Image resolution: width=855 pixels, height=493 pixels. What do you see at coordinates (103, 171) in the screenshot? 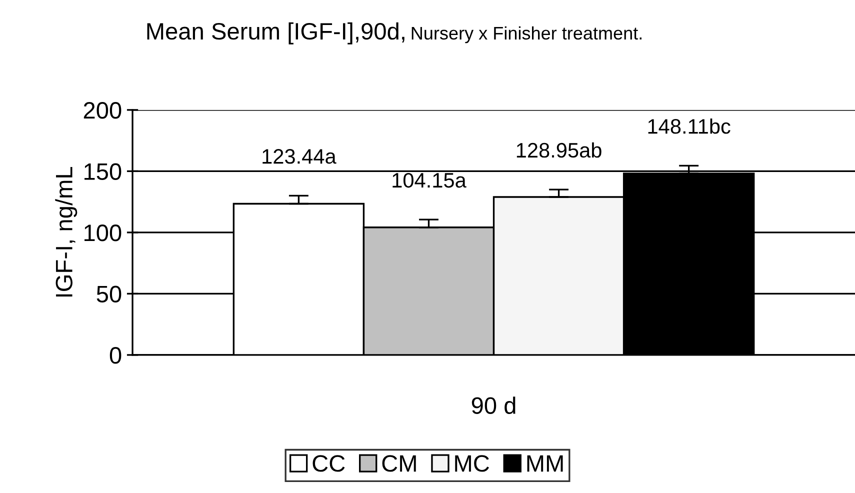
I see `y-tick-label: 150` at bounding box center [103, 171].